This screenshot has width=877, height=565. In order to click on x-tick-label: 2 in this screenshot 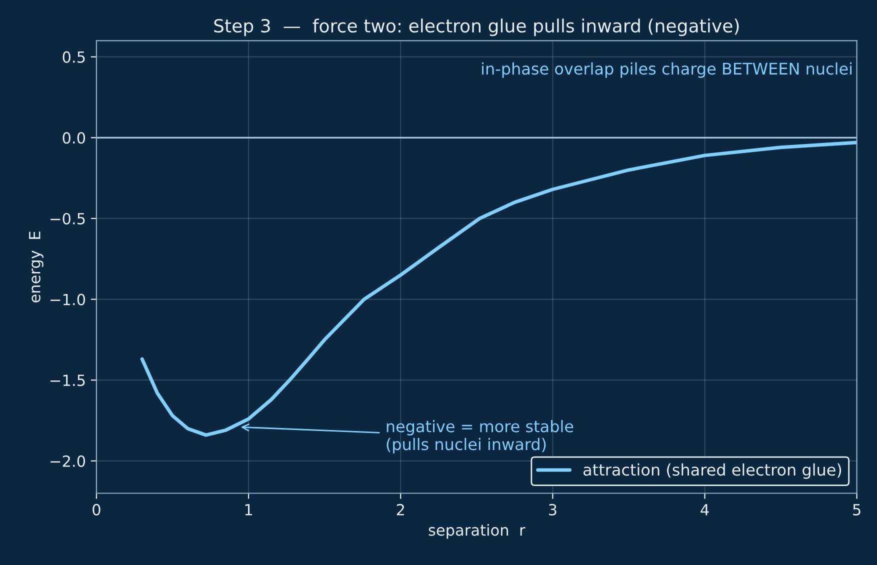, I will do `click(400, 510)`.